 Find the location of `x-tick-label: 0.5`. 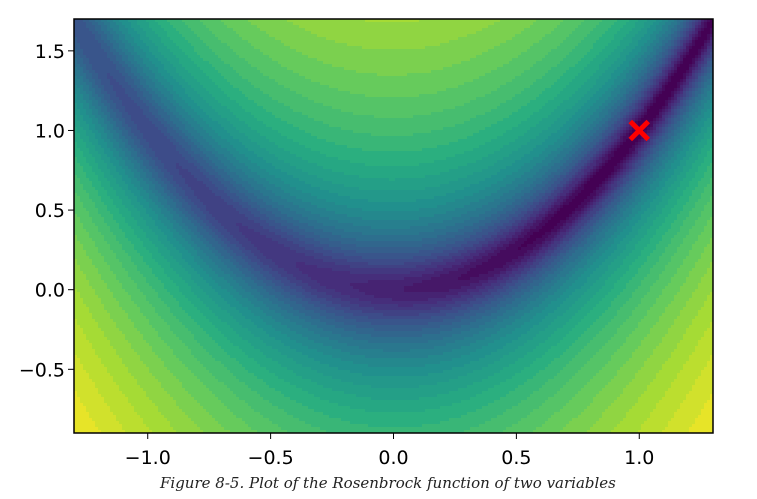

x-tick-label: 0.5 is located at coordinates (516, 458).